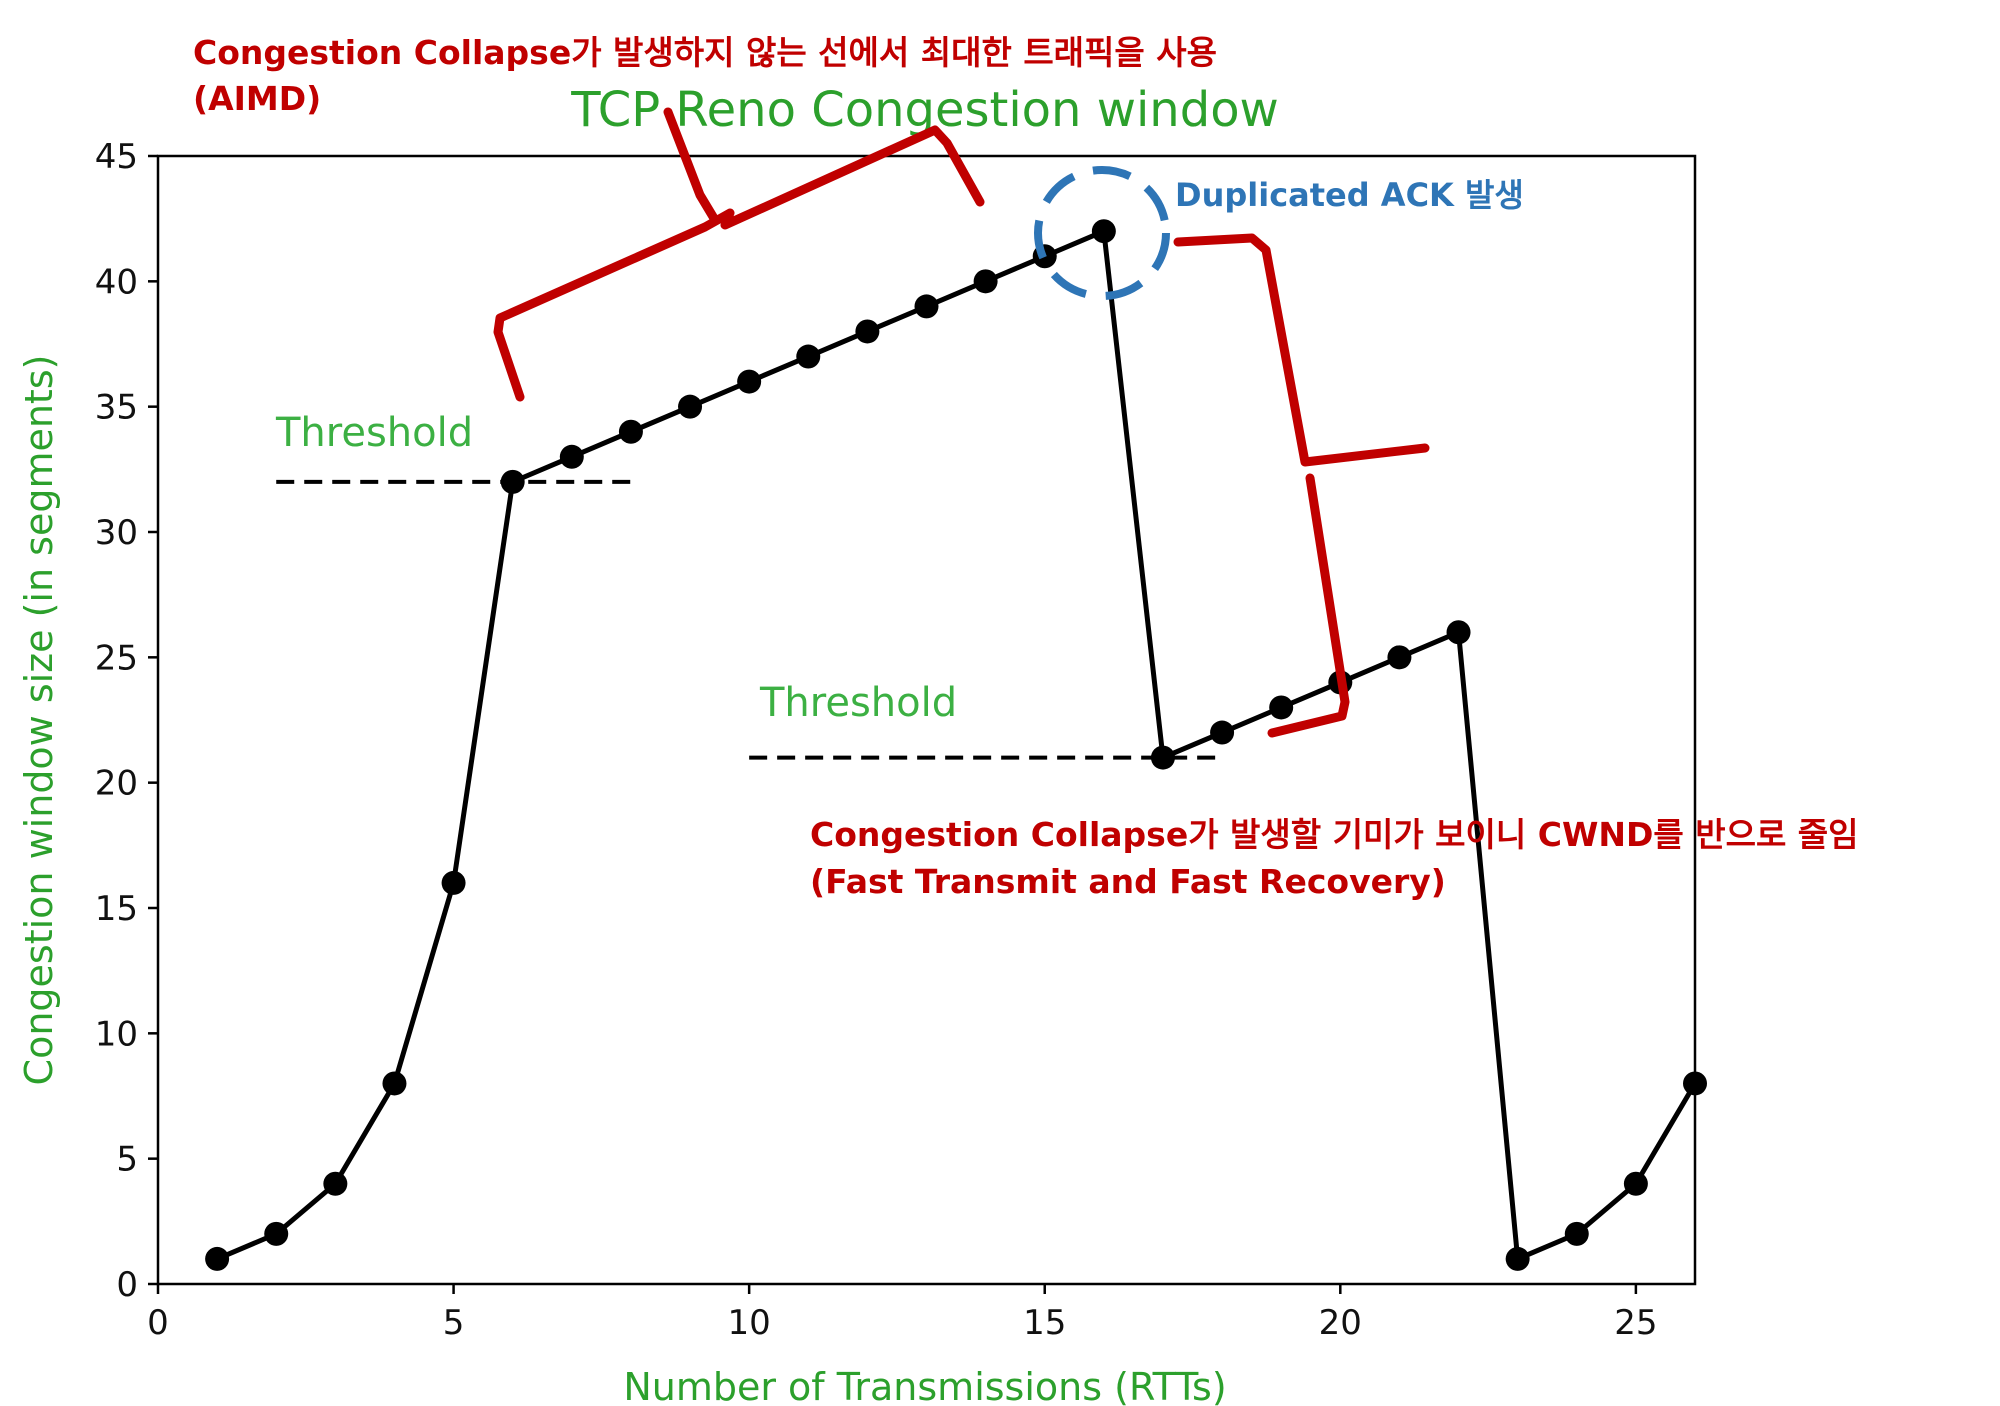  I want to click on y-axis-title: Congestion window size (in segments), so click(39, 720).